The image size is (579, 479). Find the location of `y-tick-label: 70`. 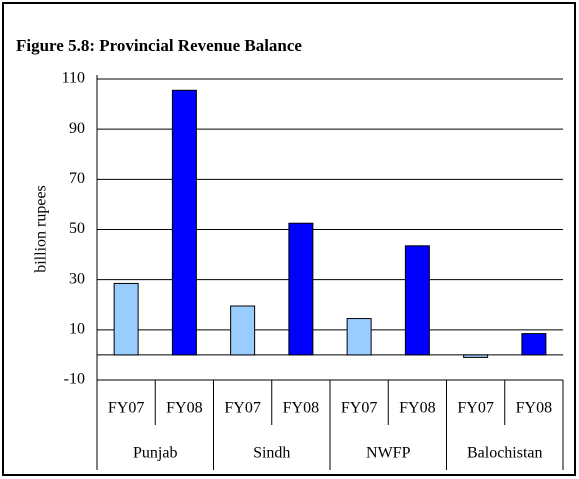

y-tick-label: 70 is located at coordinates (77, 178).